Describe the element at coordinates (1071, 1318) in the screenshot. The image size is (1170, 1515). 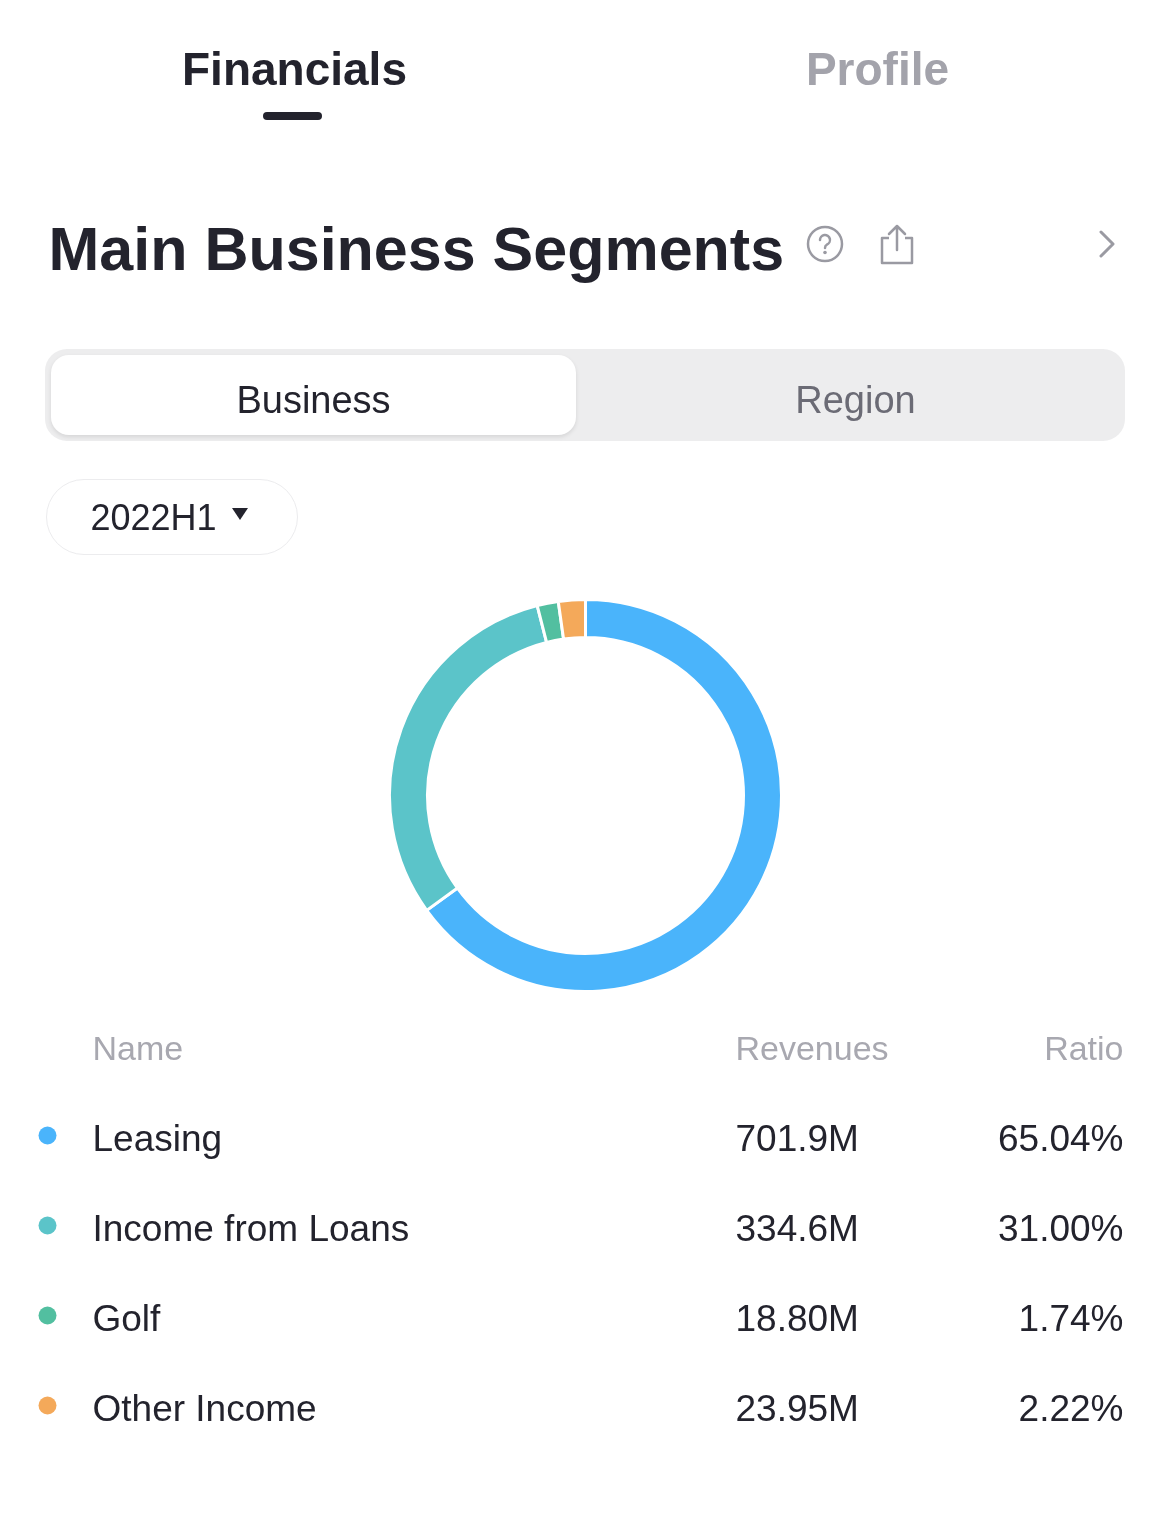
I see `text: 1.74%` at that location.